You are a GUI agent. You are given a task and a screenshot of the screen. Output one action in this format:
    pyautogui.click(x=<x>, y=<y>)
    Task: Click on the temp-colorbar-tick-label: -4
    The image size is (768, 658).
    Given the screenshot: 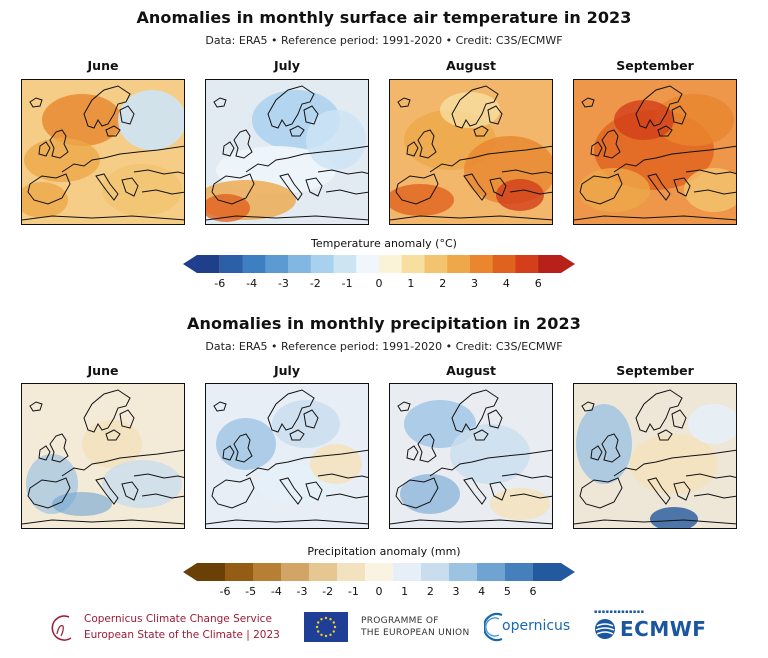 What is the action you would take?
    pyautogui.click(x=252, y=283)
    